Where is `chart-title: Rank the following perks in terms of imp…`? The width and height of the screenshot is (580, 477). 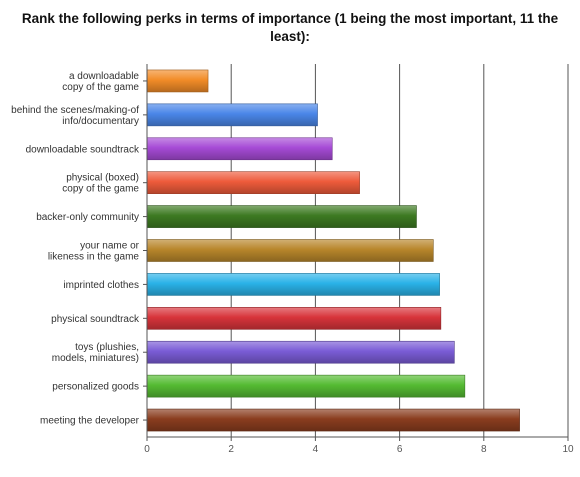 chart-title: Rank the following perks in terms of imp… is located at coordinates (290, 27).